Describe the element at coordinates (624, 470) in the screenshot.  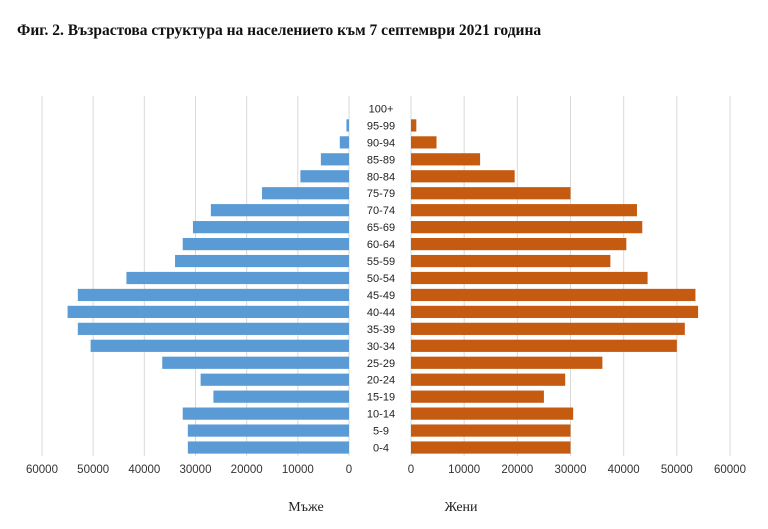
I see `right-tick-label: 40000` at that location.